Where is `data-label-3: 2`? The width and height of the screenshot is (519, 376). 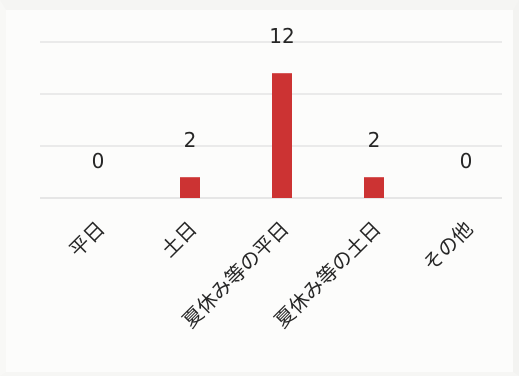 data-label-3: 2 is located at coordinates (374, 140).